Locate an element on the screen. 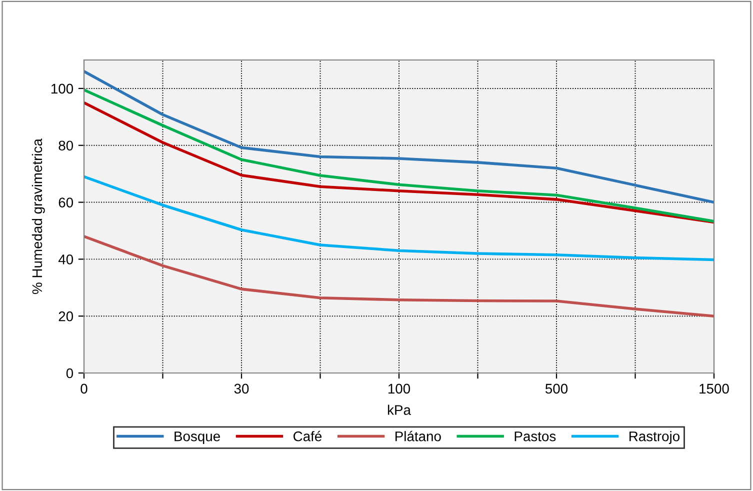 Image resolution: width=753 pixels, height=491 pixels. x-tick-label: 1500 is located at coordinates (714, 389).